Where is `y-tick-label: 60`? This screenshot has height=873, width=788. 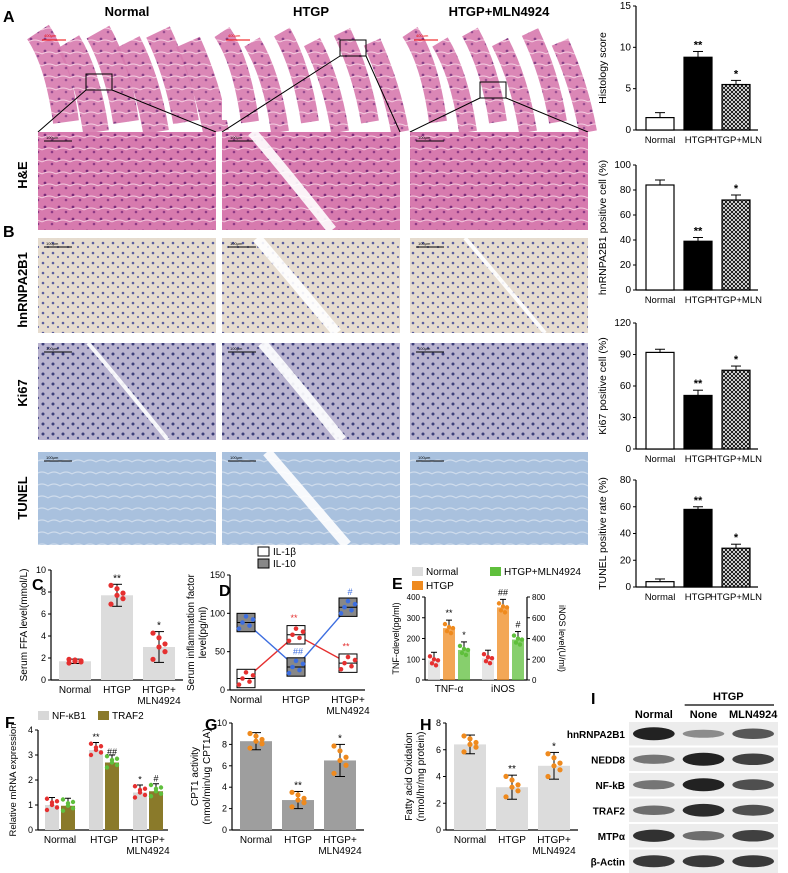 y-tick-label: 60 is located at coordinates (626, 386).